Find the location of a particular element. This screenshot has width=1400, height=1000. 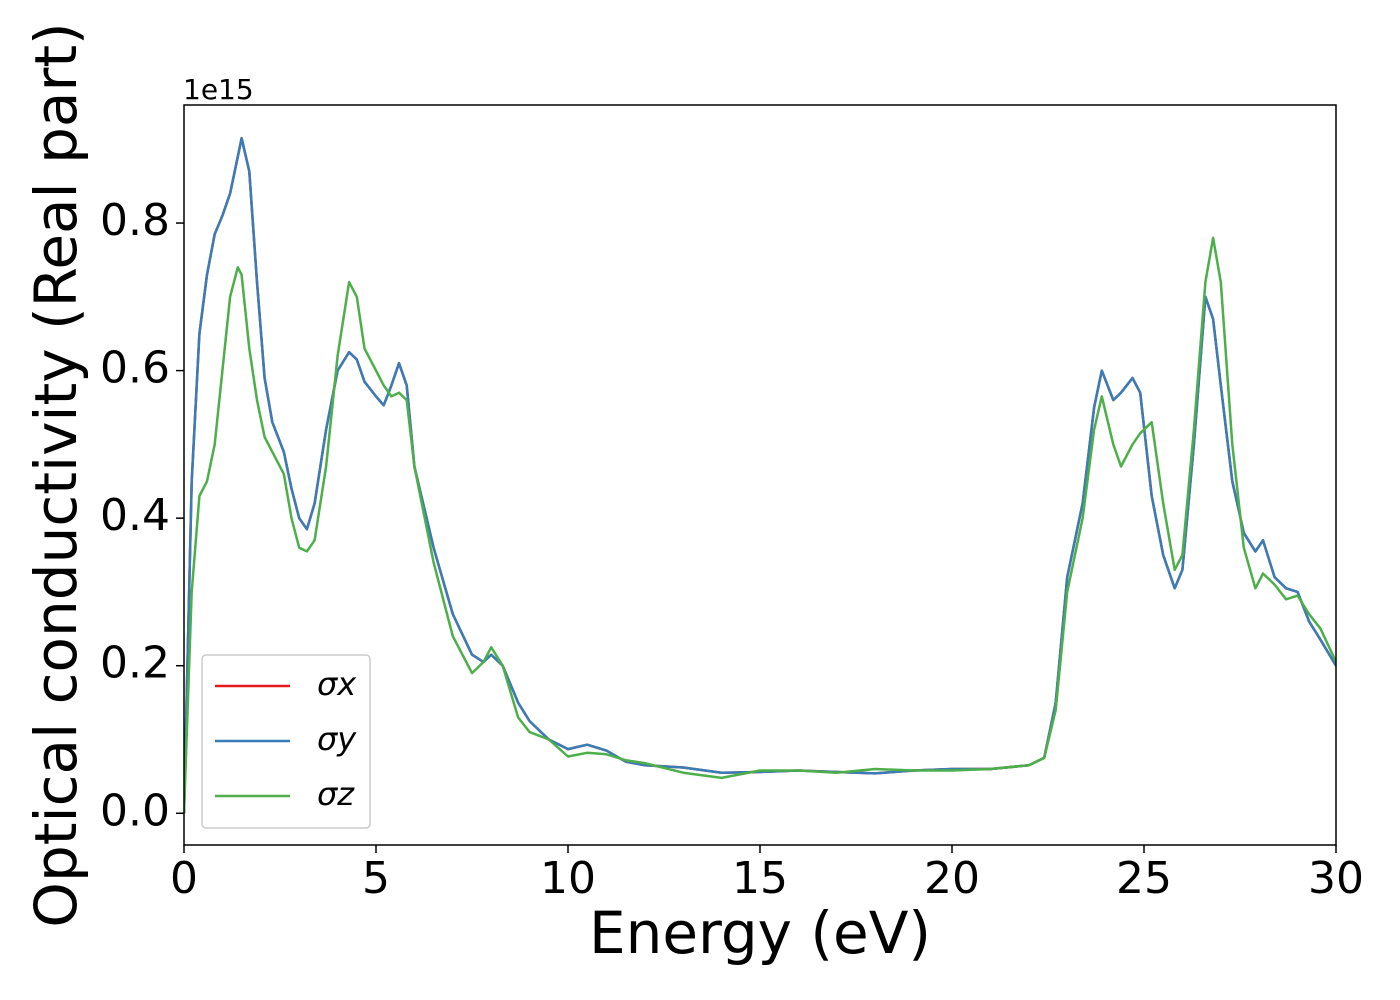

offset-text: 1e15 is located at coordinates (218, 89).